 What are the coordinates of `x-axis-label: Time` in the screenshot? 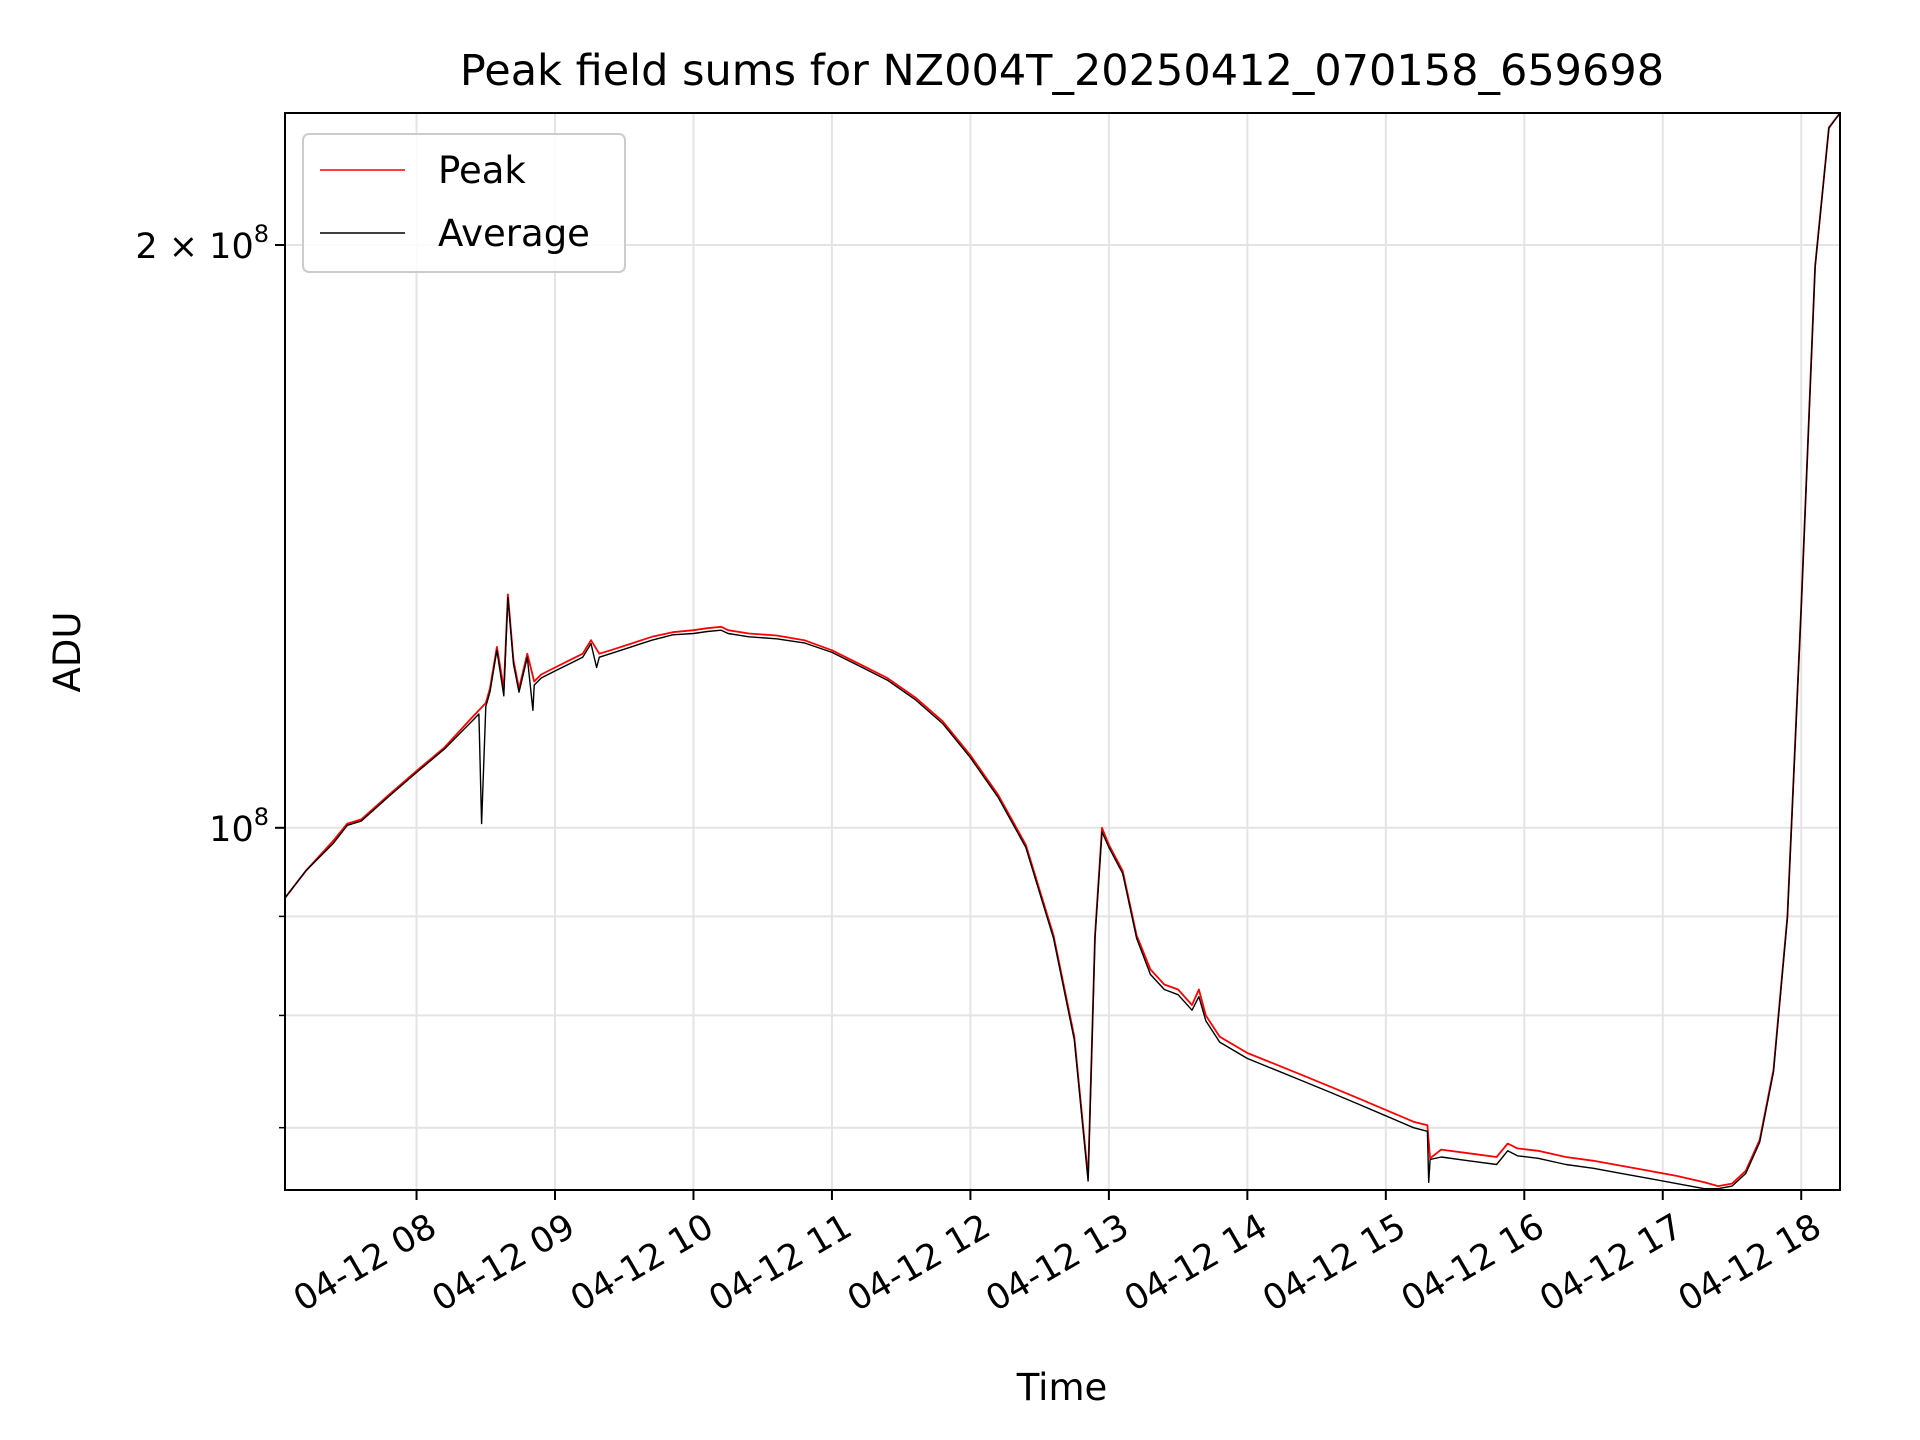 It's located at (1062, 1387).